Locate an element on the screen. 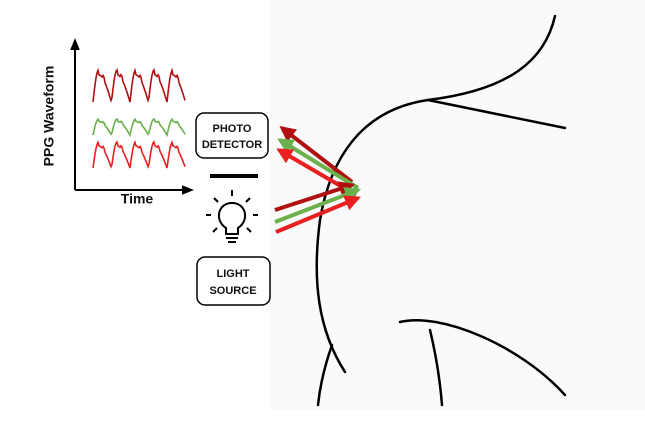  detector-label: PHOTO is located at coordinates (232, 129).